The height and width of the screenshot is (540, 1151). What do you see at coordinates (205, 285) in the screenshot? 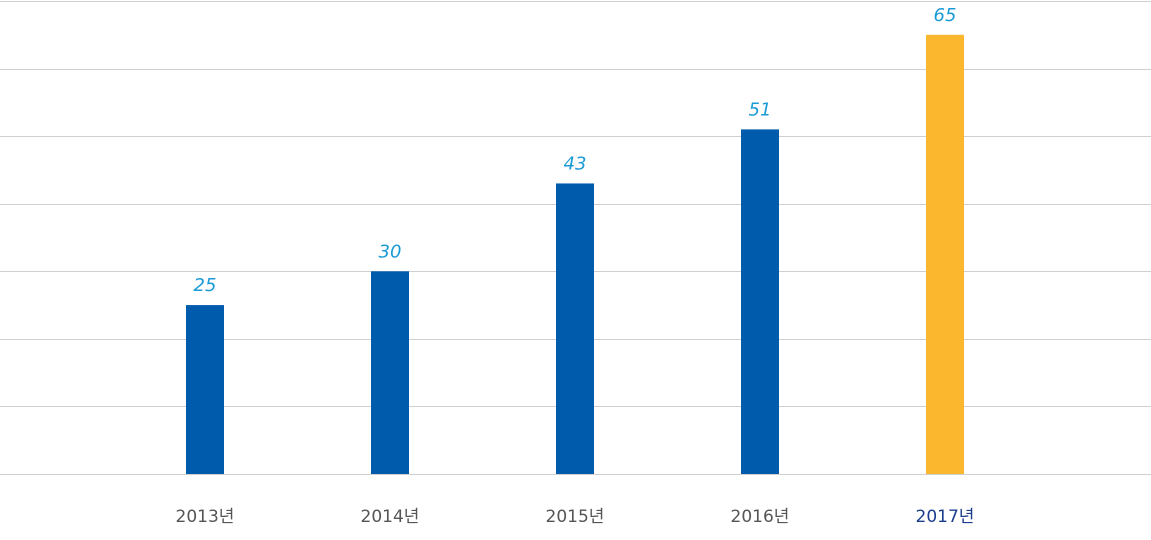
I see `value-label: 25` at bounding box center [205, 285].